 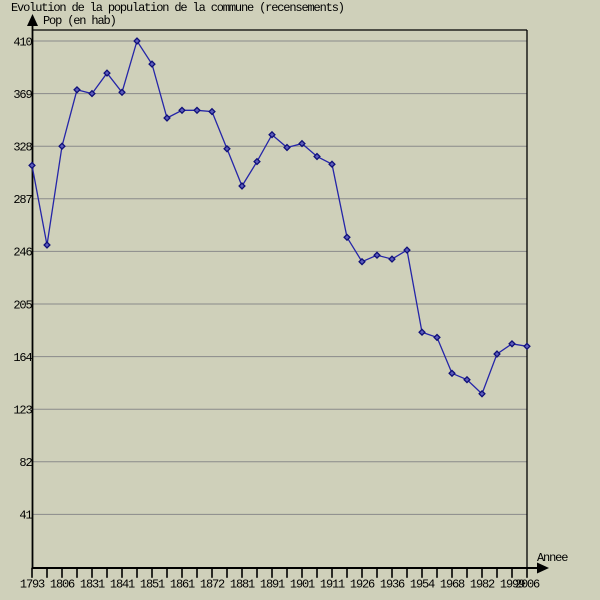 I want to click on svg-text: Pop (en hab), so click(x=79, y=21).